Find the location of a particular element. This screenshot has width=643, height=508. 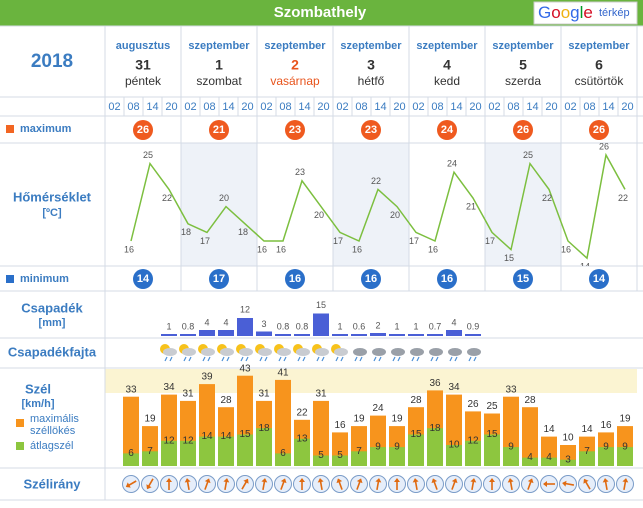

year: 2018 is located at coordinates (52, 61).